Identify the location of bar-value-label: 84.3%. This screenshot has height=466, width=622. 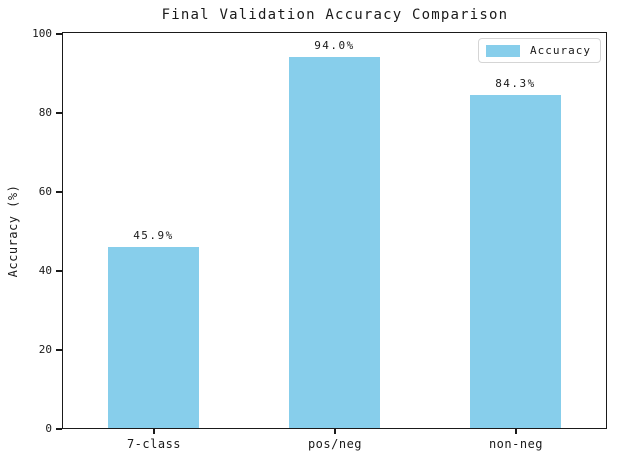
(515, 84).